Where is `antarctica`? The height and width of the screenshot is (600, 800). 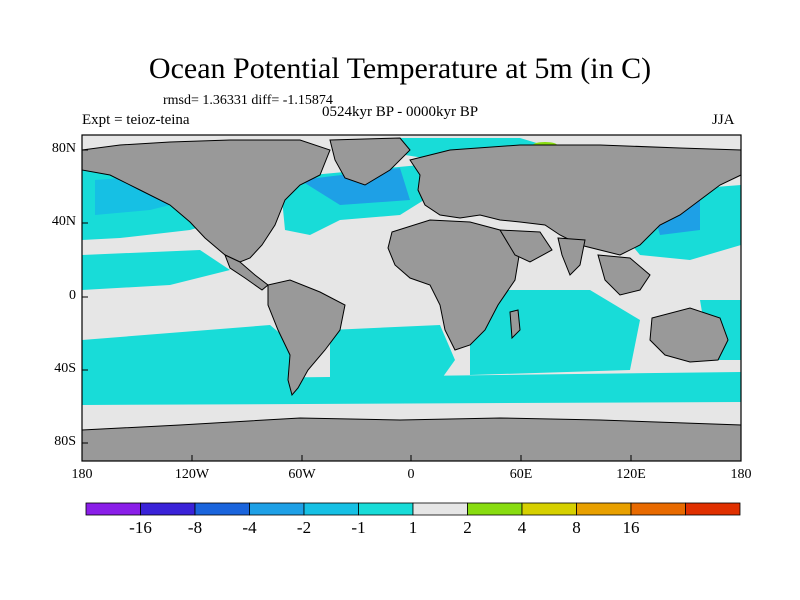
antarctica is located at coordinates (411, 439).